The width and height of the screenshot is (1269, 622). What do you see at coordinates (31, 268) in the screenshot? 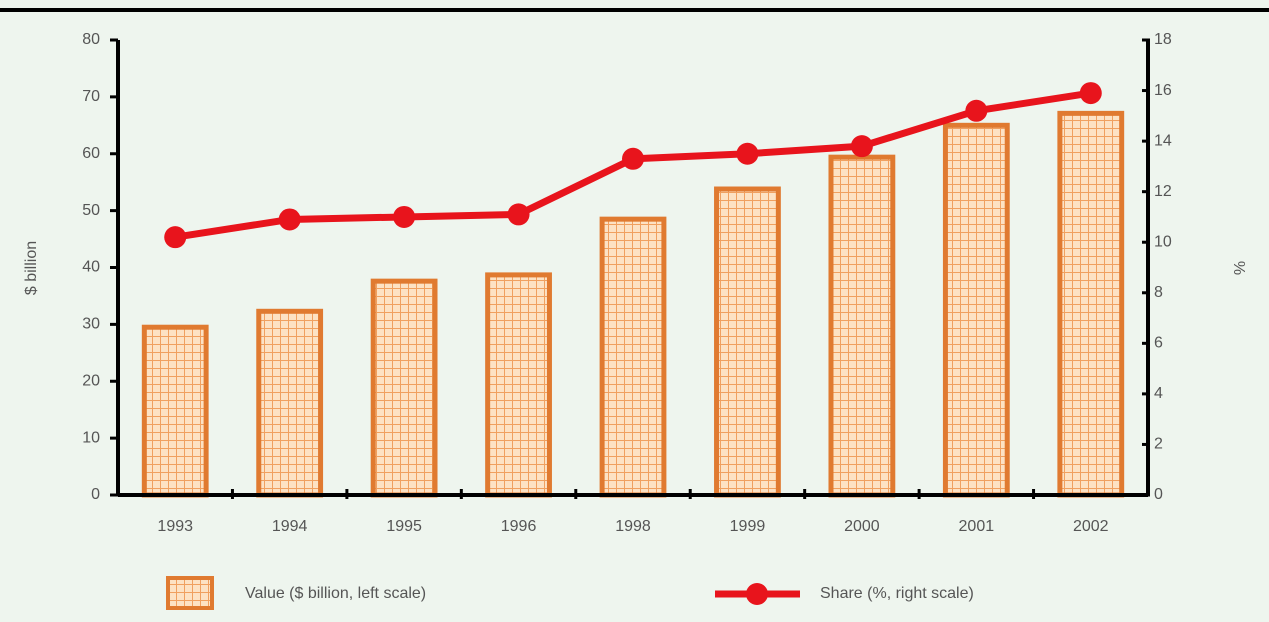
I see `y-axis-label: $ billion` at bounding box center [31, 268].